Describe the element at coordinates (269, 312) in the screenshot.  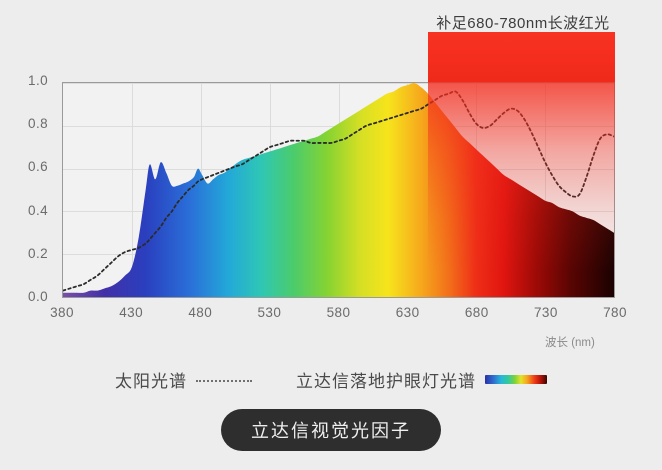
I see `x-axis-tick-label: 530` at that location.